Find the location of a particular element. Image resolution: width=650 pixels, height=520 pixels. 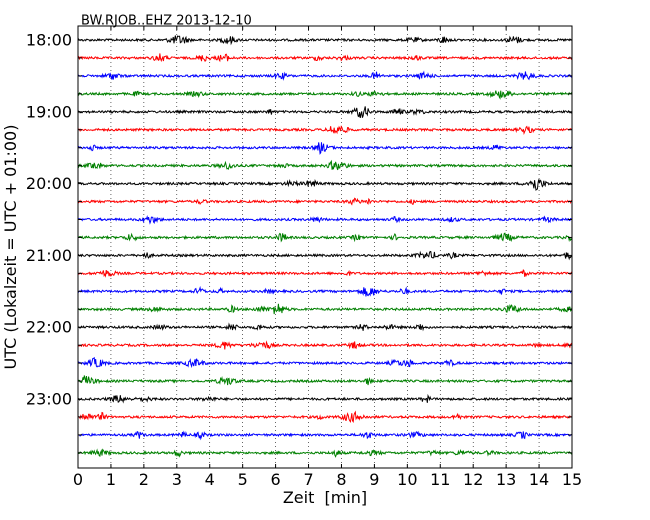

x-tick-label: 13 is located at coordinates (506, 479).